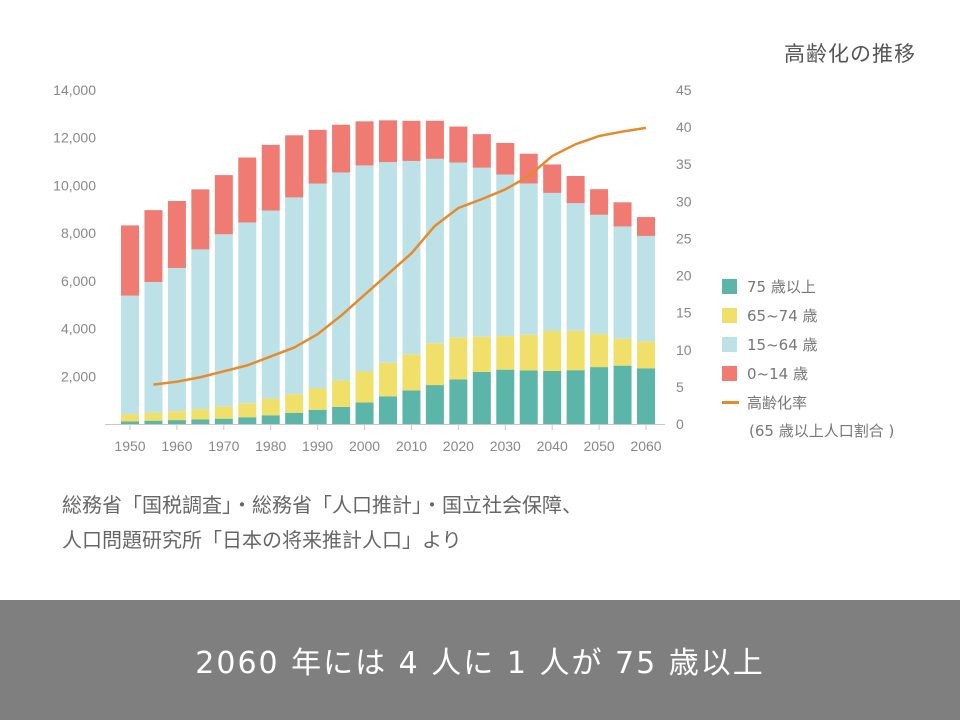  What do you see at coordinates (364, 446) in the screenshot?
I see `x-tick-label: 2000` at bounding box center [364, 446].